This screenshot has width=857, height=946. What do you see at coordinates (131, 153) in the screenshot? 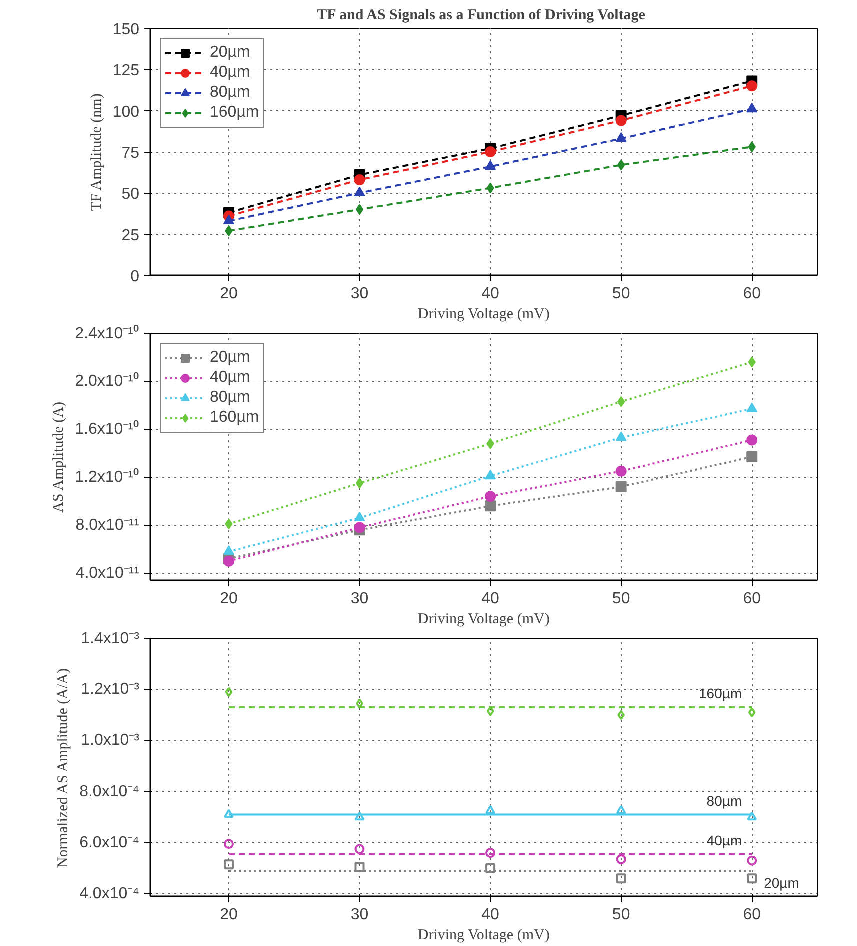
I see `y-tick-label: 75` at bounding box center [131, 153].